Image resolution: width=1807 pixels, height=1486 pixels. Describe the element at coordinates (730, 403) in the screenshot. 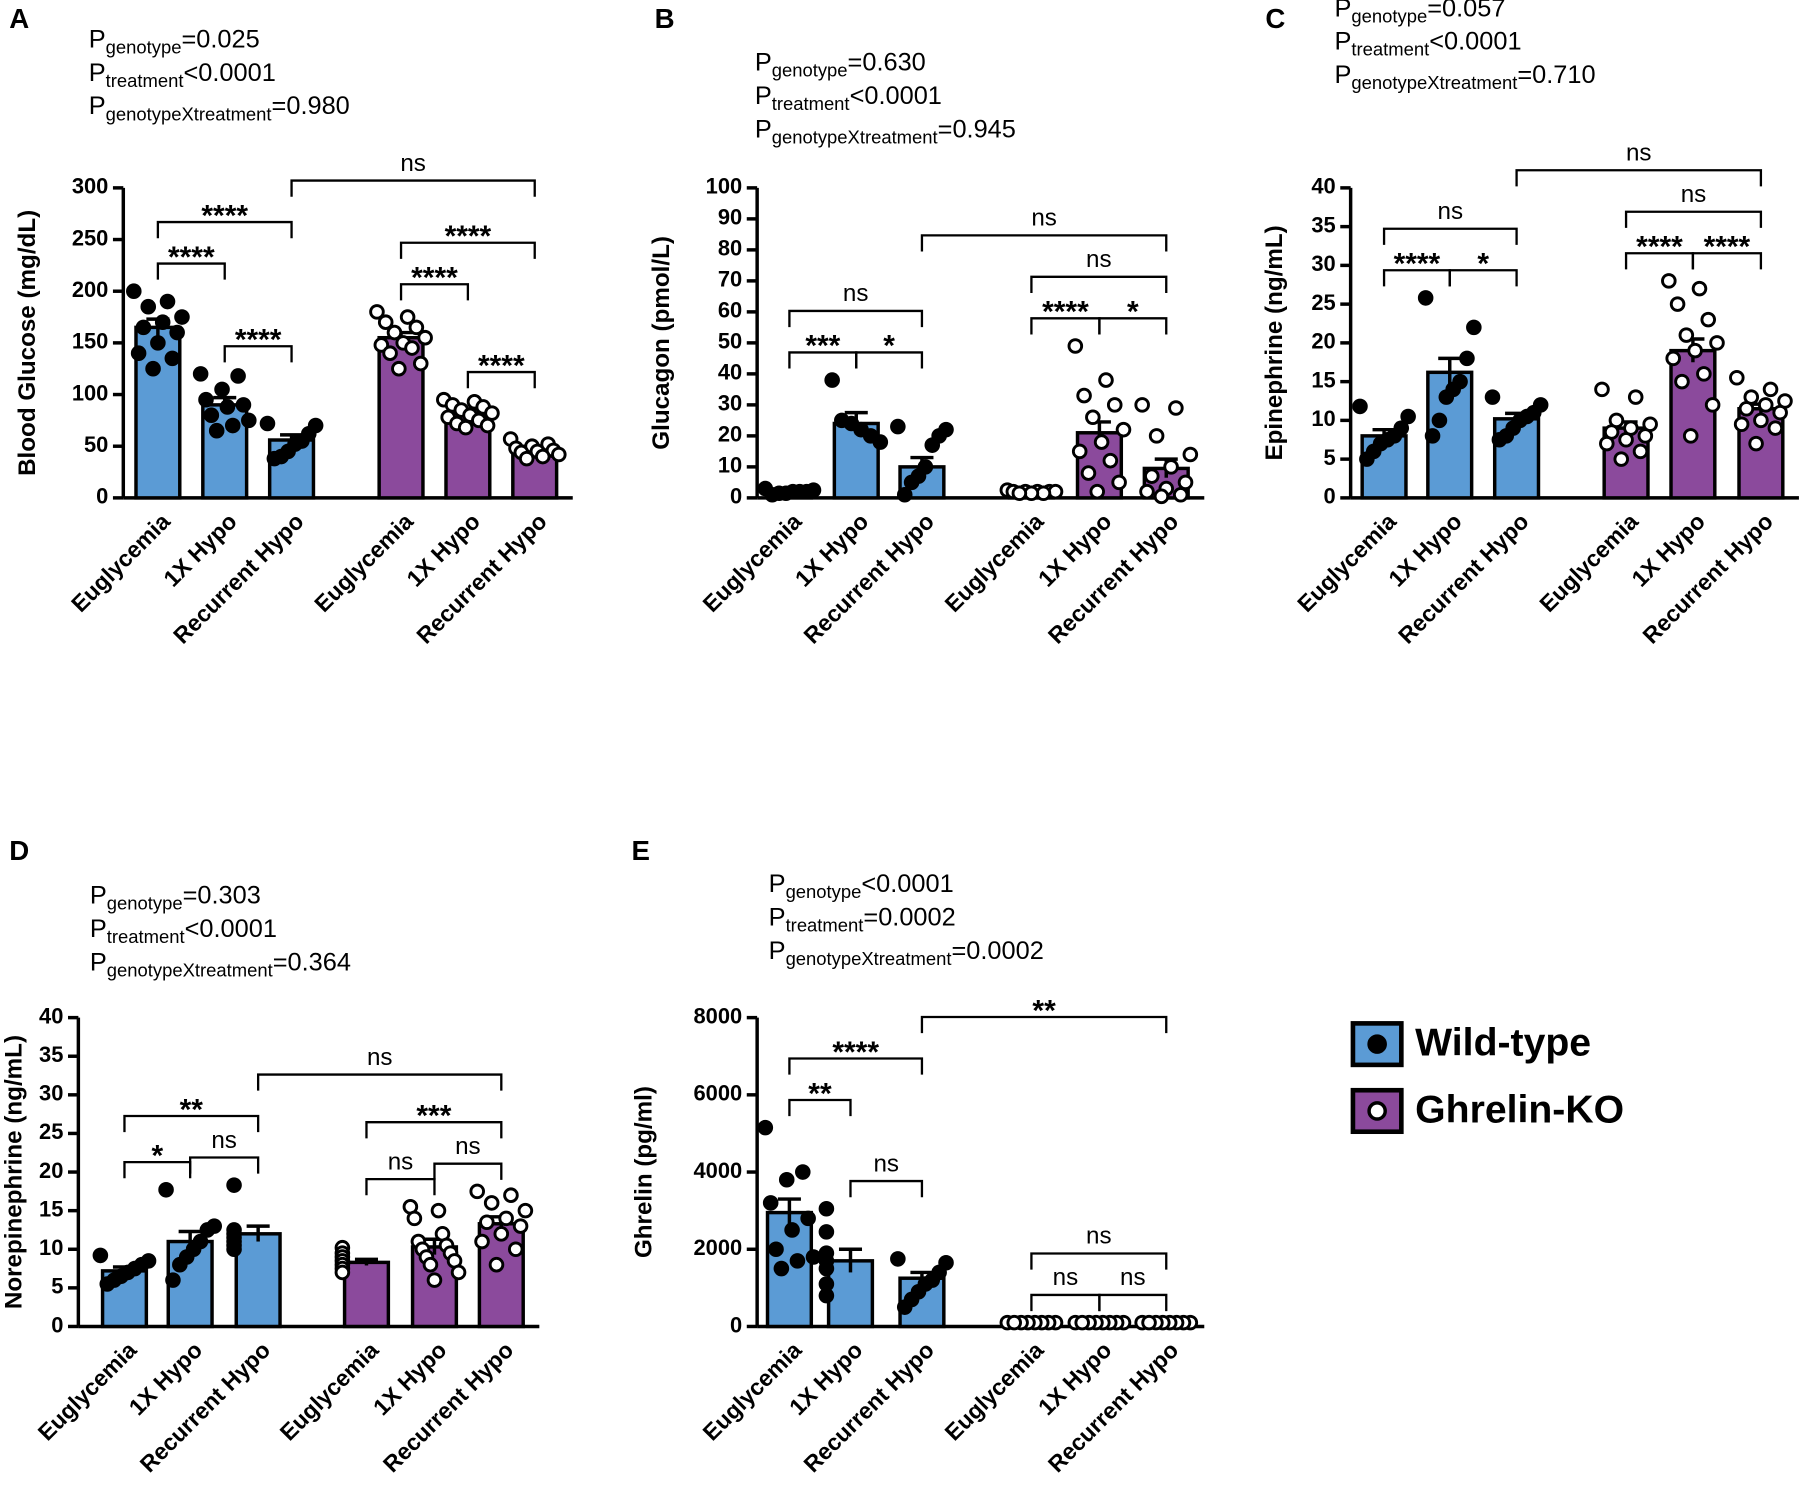

I see `y-tick-label: 30` at that location.